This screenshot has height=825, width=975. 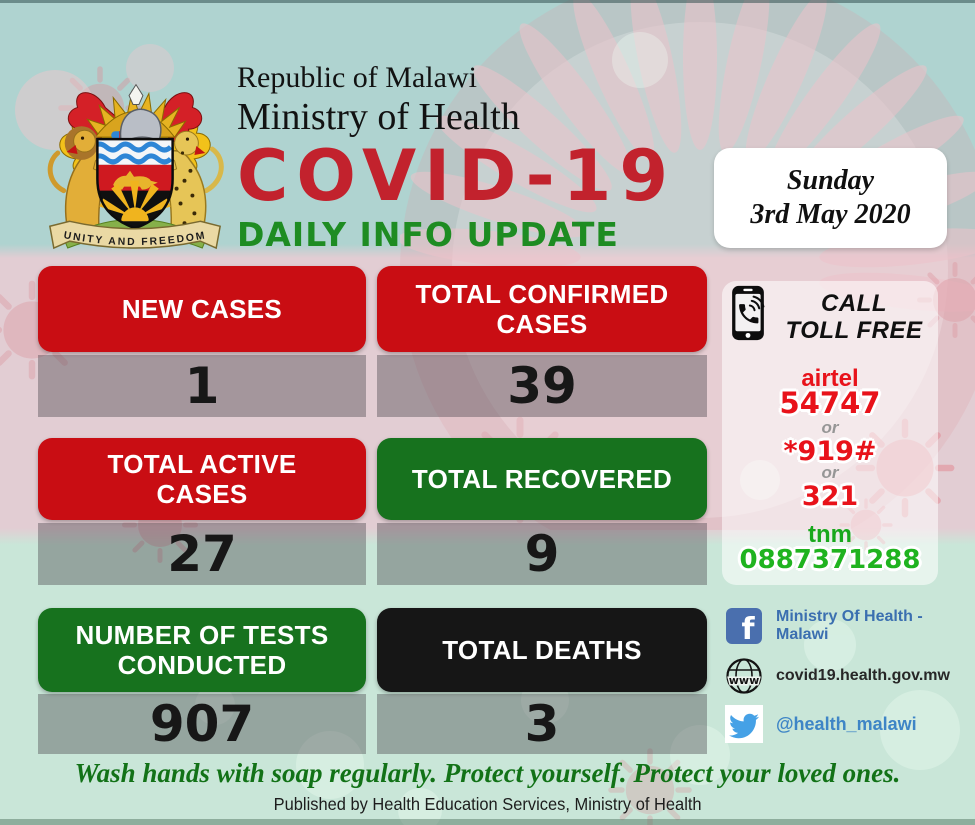 What do you see at coordinates (135, 235) in the screenshot?
I see `motto-banner: UNITY AND FREEDOM` at bounding box center [135, 235].